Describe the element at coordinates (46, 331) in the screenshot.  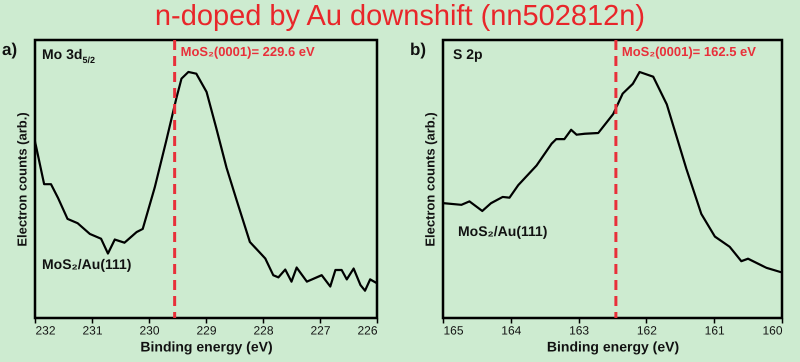
I see `x-tick-label: 232` at that location.